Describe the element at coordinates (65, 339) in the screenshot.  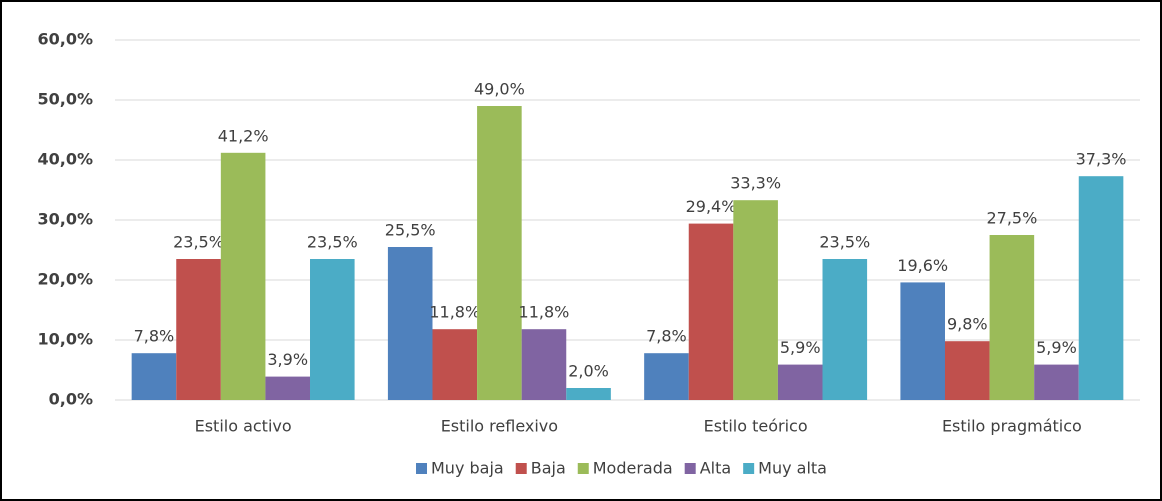
I see `y-tick-label: 10,0%` at that location.